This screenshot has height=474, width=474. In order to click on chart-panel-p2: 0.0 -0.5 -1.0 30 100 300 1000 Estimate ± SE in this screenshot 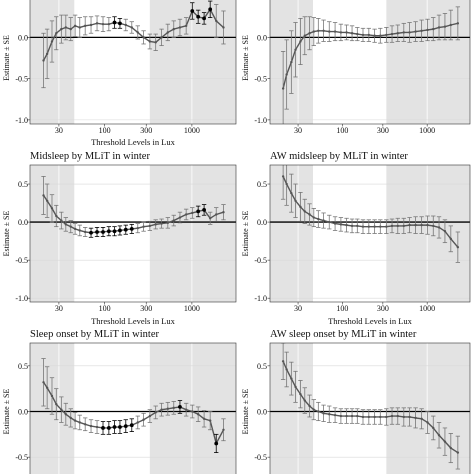, I will do `click(356, 67)`.